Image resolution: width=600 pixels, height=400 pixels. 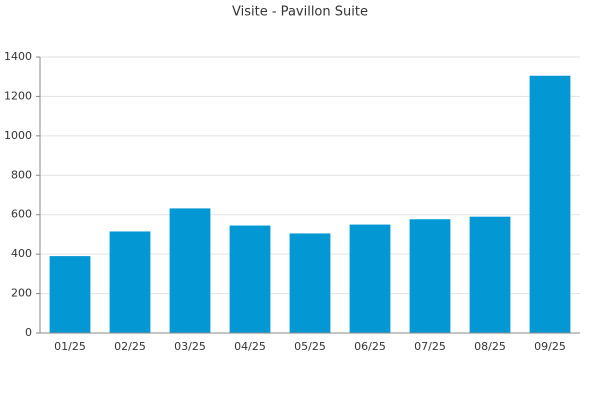 I want to click on y-tick-label: 400, so click(x=21, y=253).